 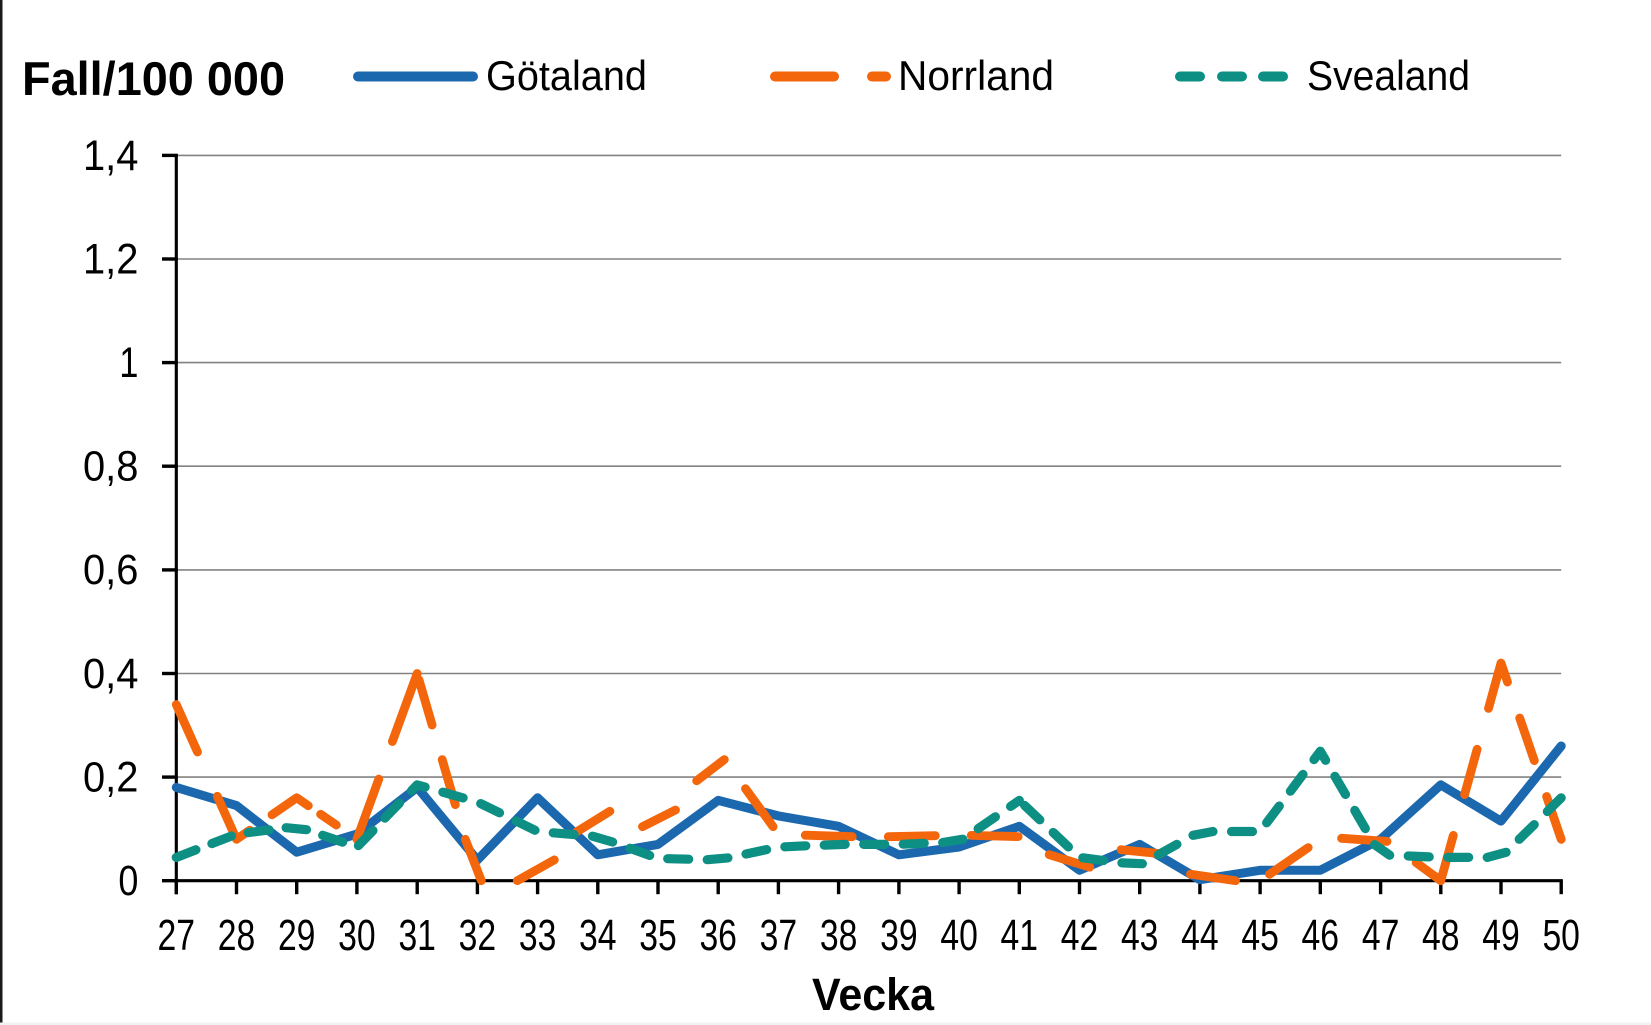 What do you see at coordinates (718, 935) in the screenshot?
I see `svg-text: 36` at bounding box center [718, 935].